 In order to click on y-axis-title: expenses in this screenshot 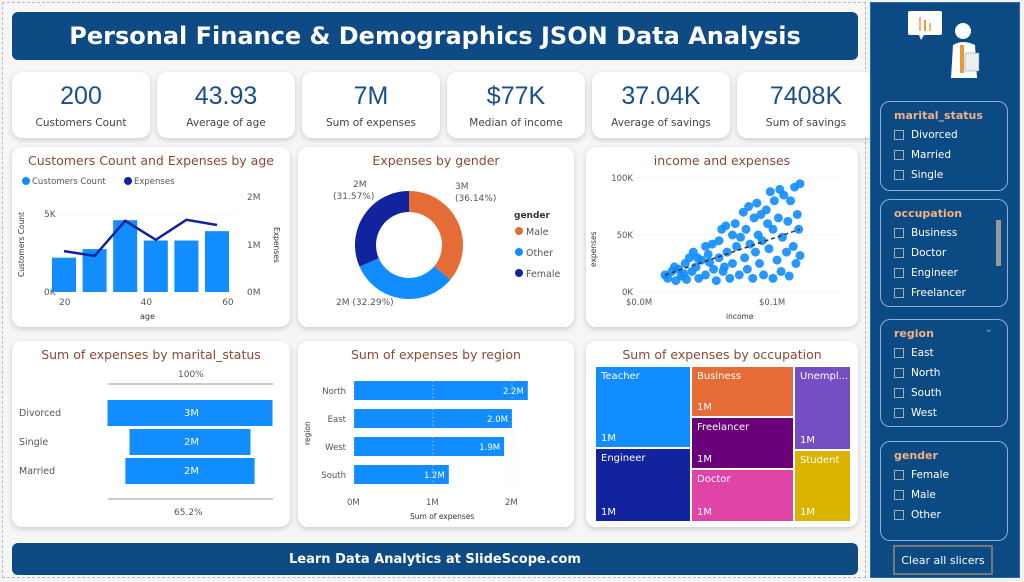, I will do `click(593, 249)`.